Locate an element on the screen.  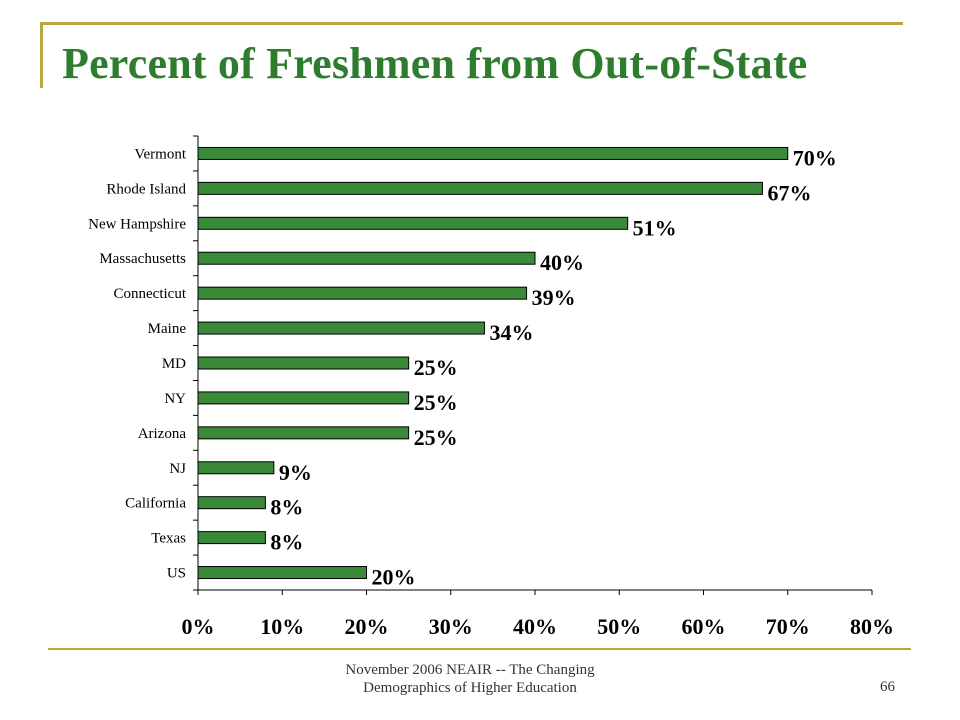
side-decorative-rule is located at coordinates (41, 55).